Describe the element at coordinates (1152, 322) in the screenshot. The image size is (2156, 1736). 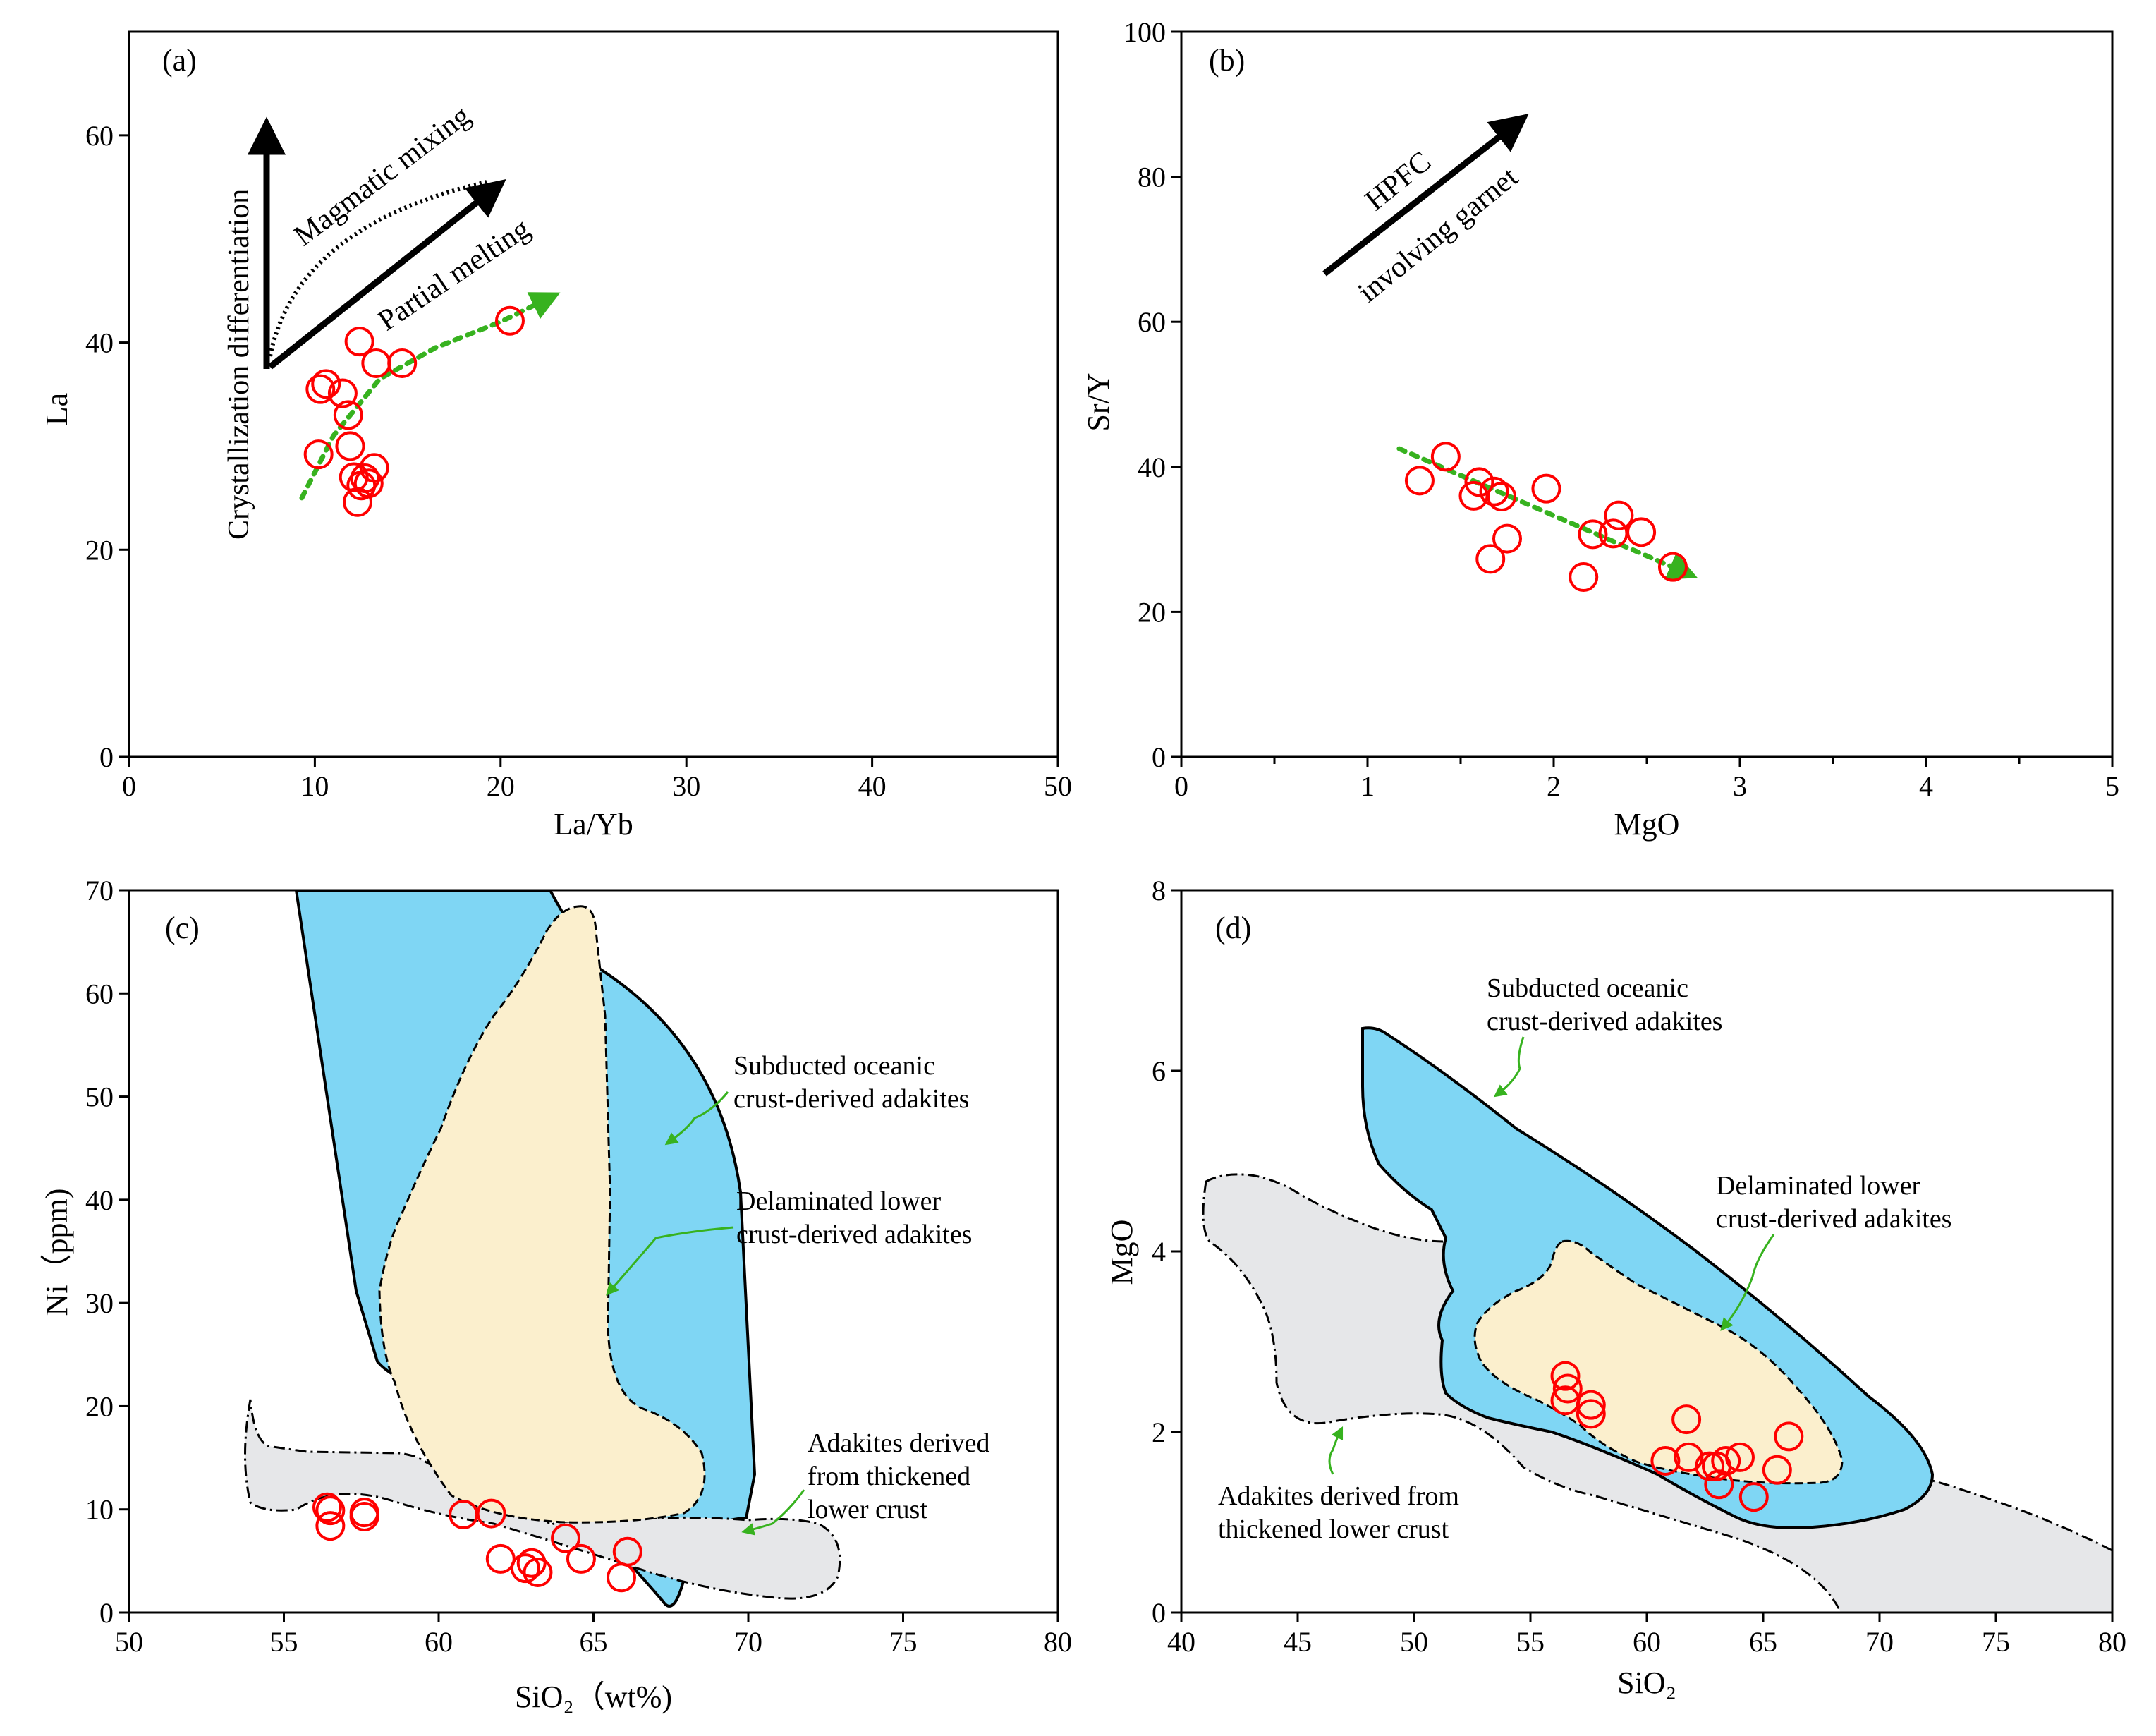
I see `y-tick-label-b: 60` at that location.